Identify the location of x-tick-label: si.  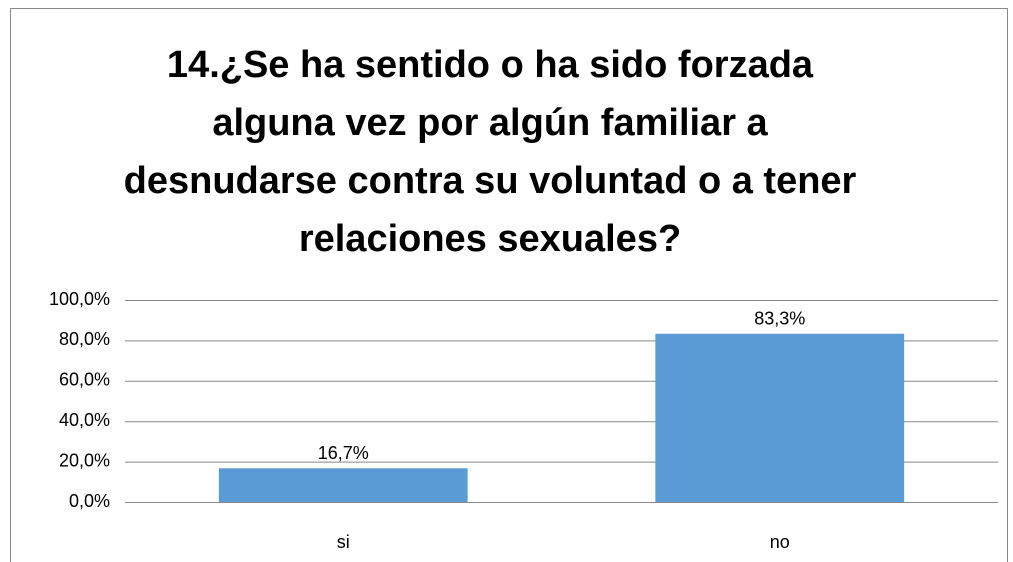
(343, 542).